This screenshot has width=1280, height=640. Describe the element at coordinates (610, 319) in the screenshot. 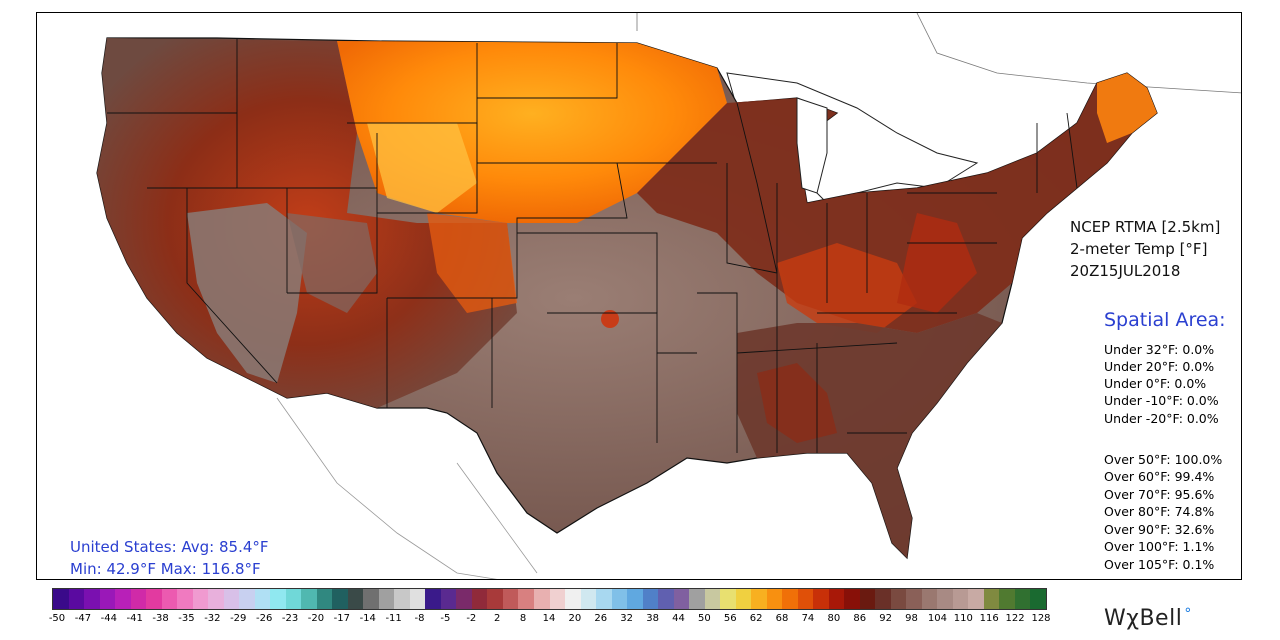

I see `oklahoma-hotspot` at that location.